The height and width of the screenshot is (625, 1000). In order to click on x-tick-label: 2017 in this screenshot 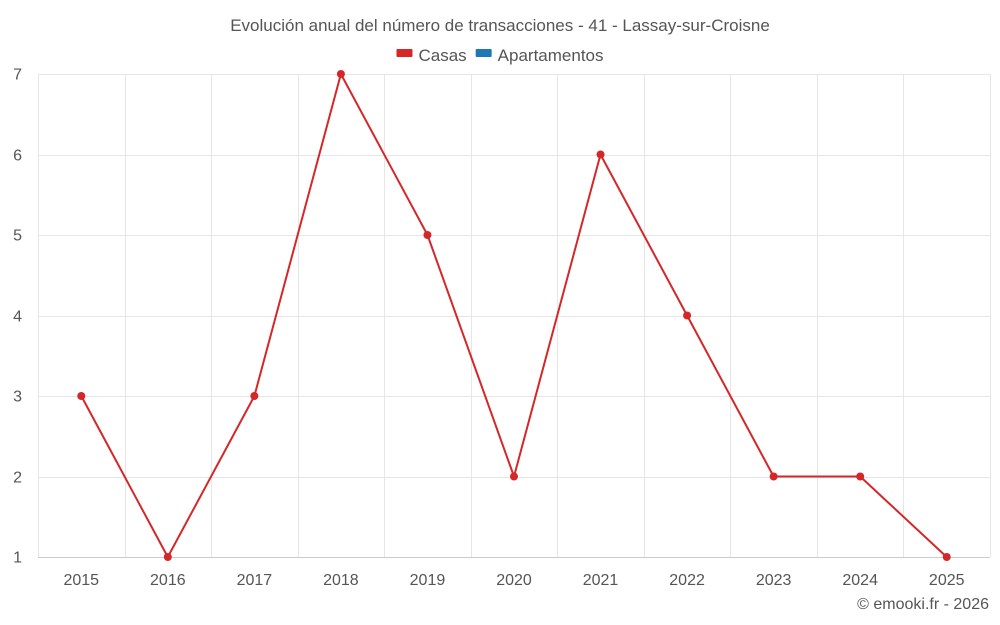, I will do `click(255, 580)`.